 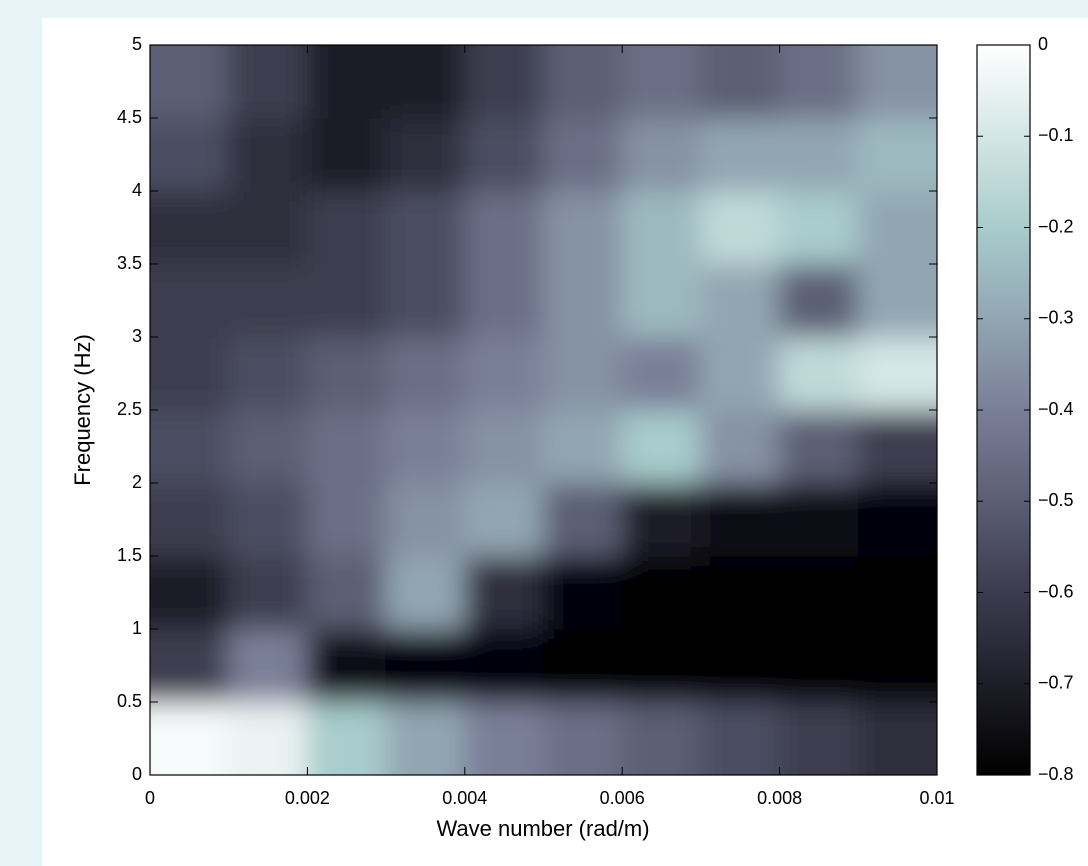 I want to click on colorbar-tick-label: −0.7, so click(x=1056, y=683).